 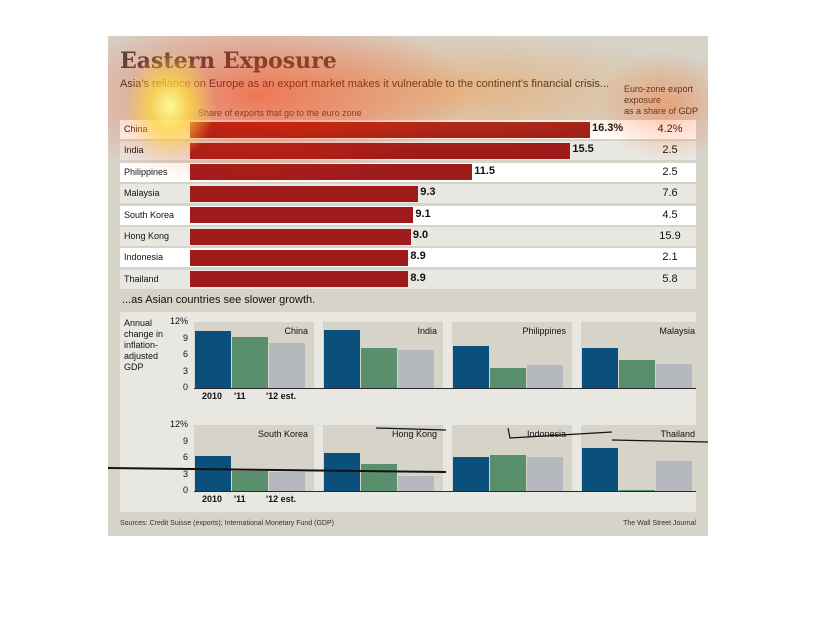 I want to click on facet-country-label: South Korea, so click(x=282, y=434).